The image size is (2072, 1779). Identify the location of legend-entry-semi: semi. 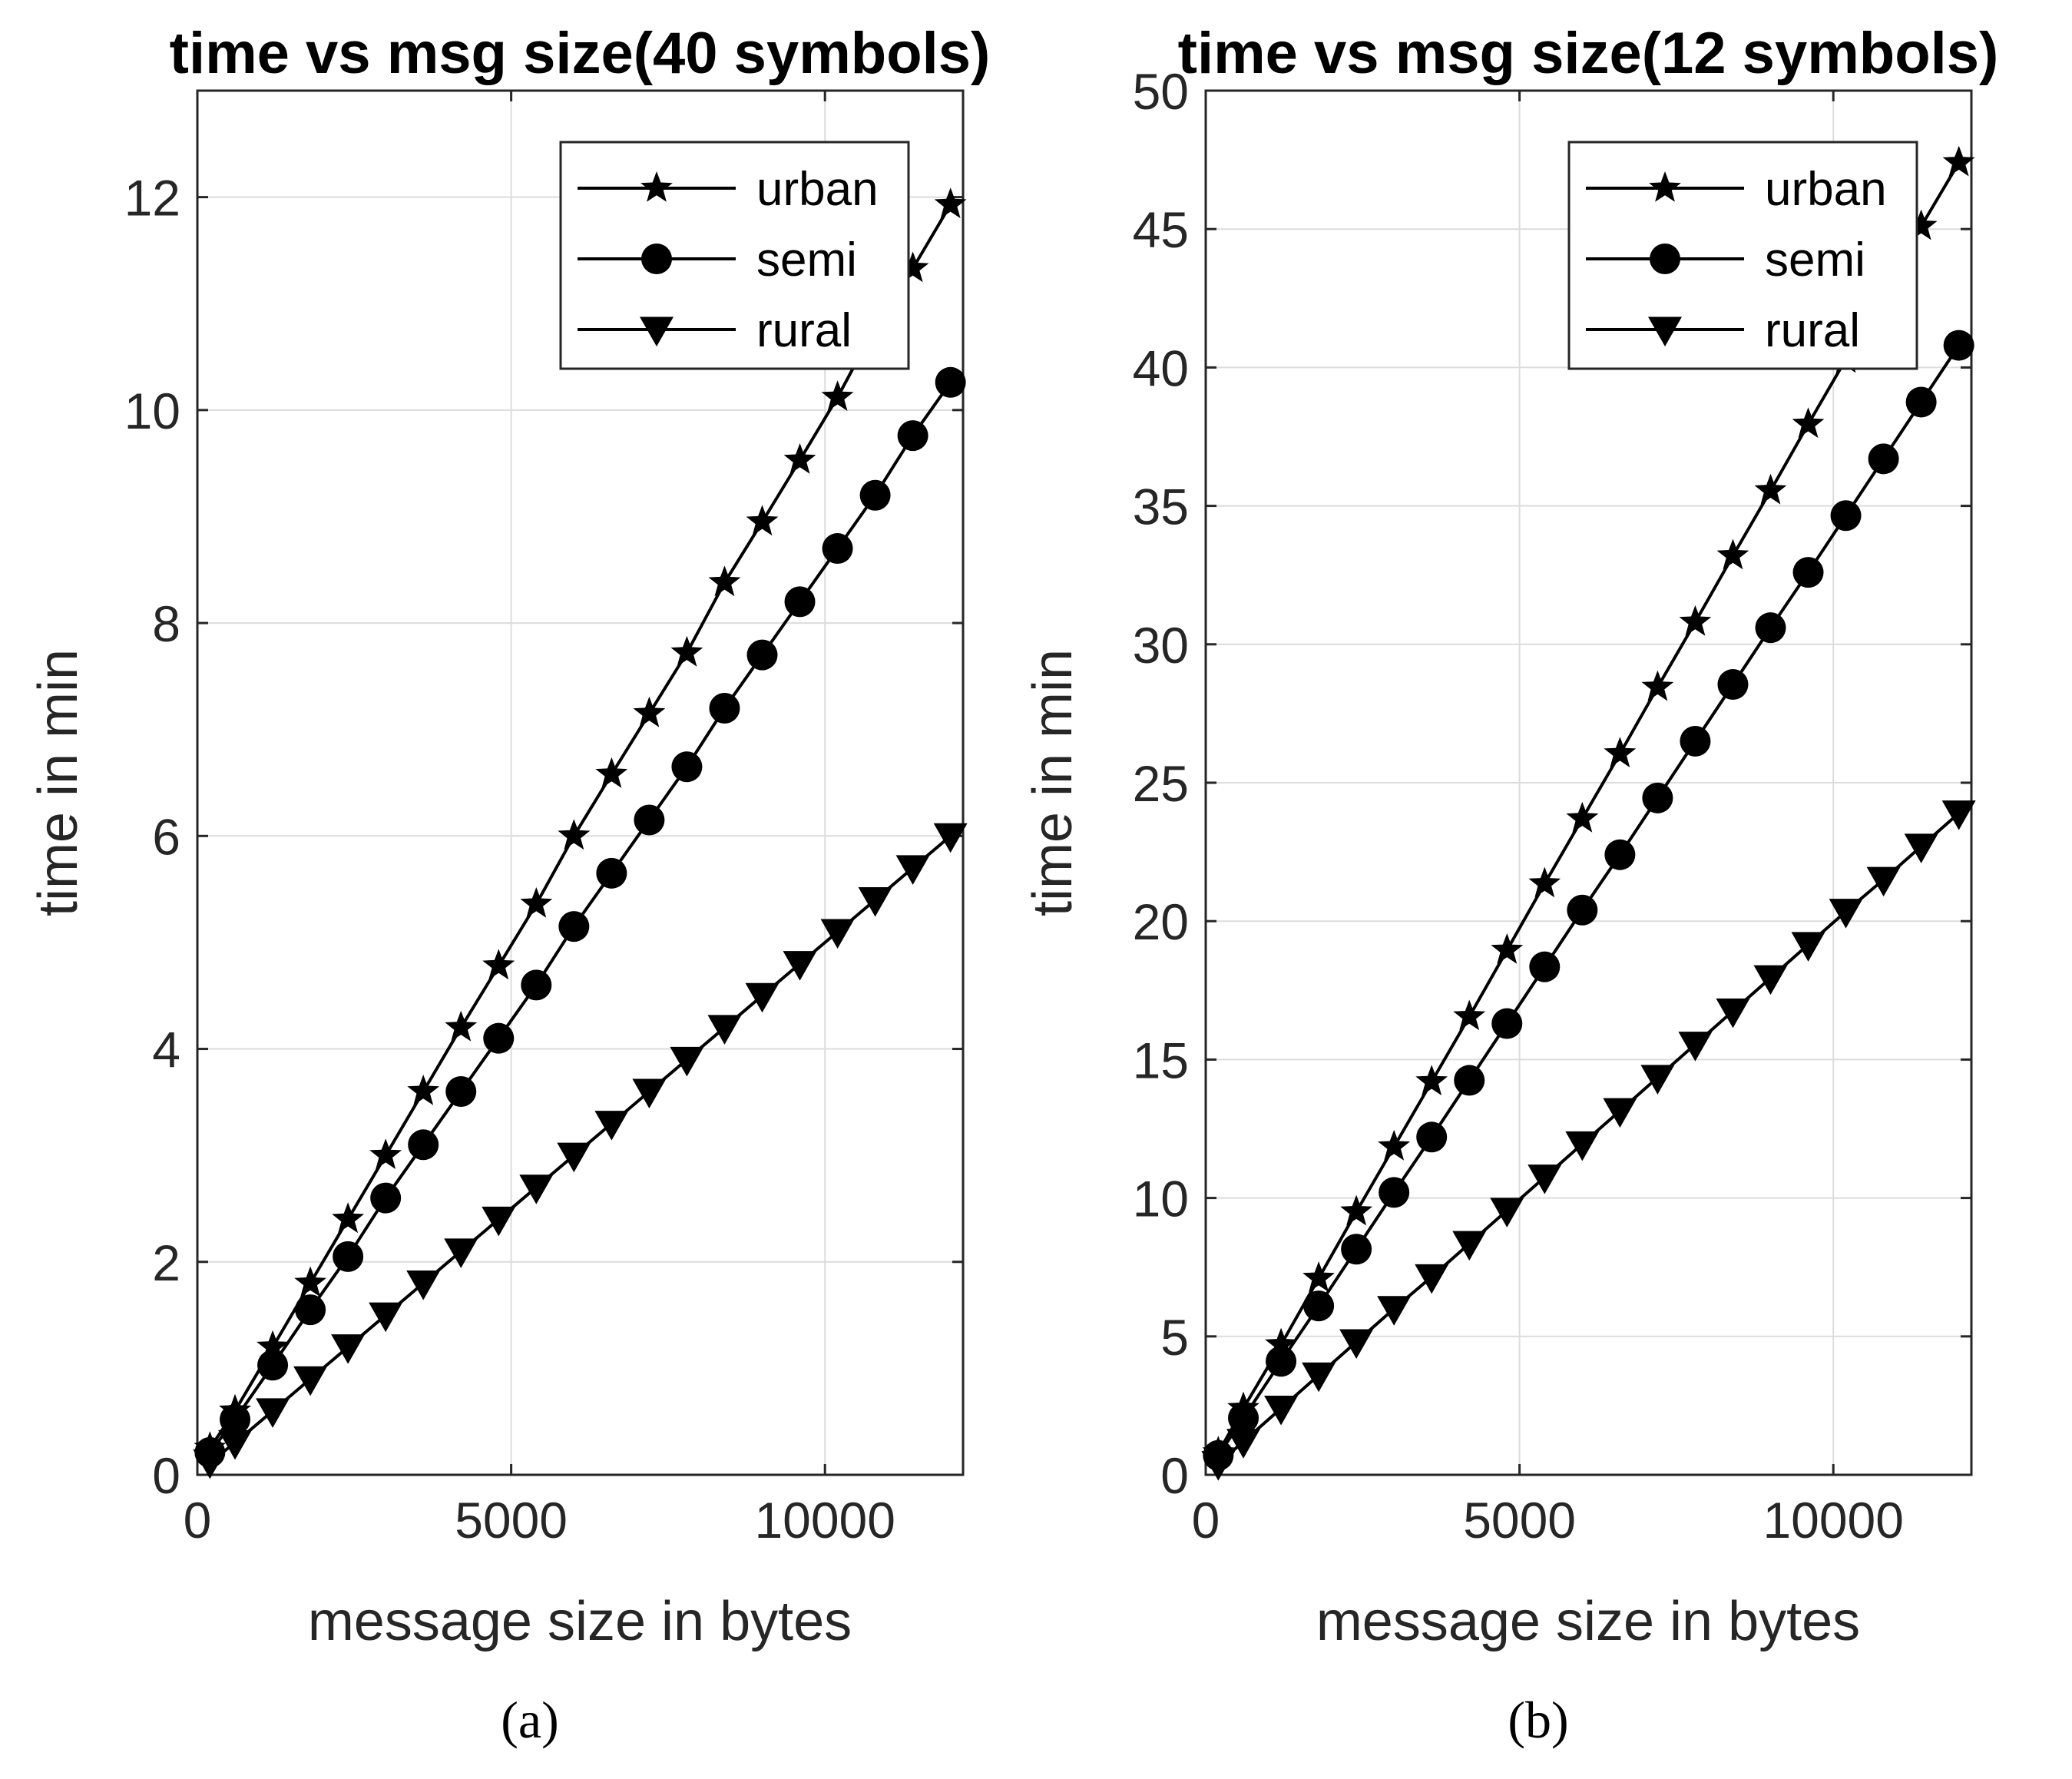
(717, 260).